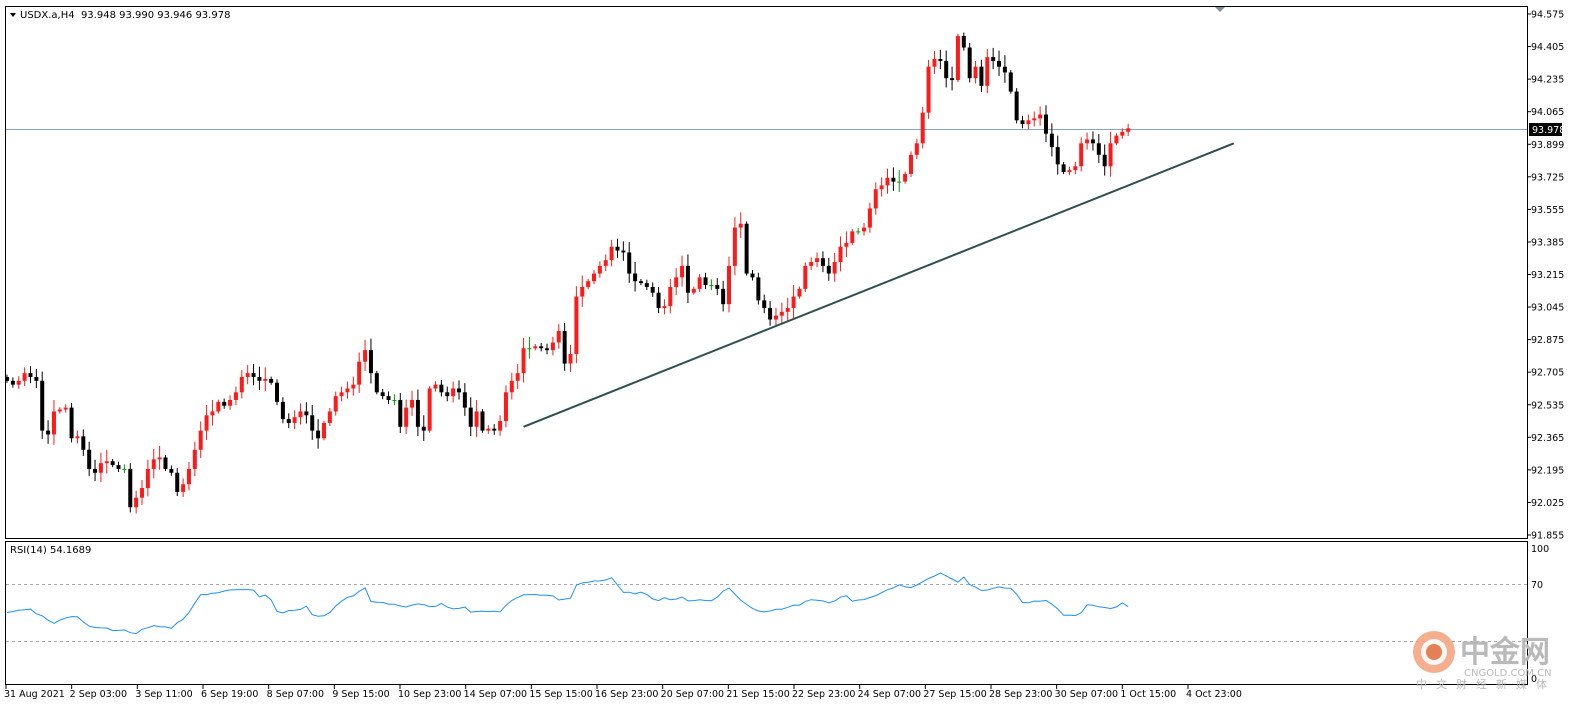 This screenshot has width=1585, height=709. What do you see at coordinates (13, 15) in the screenshot?
I see `symbol-dropdown-icon` at bounding box center [13, 15].